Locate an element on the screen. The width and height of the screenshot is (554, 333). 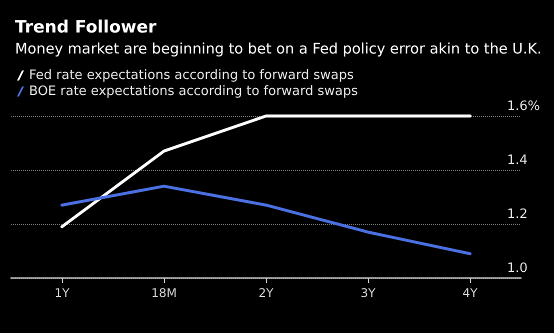
x-tick-label: 1Y is located at coordinates (62, 293).